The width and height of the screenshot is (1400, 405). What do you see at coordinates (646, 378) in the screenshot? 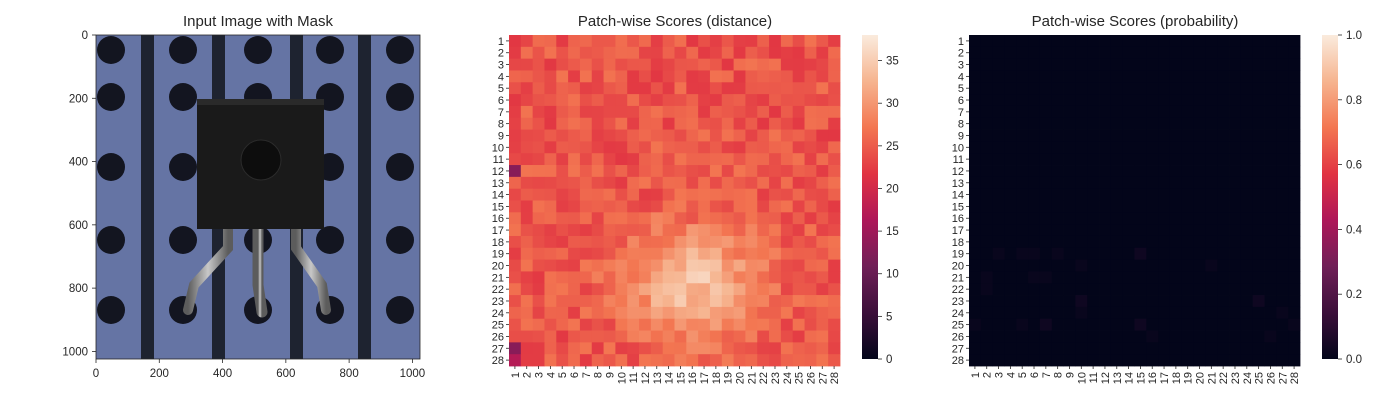
I see `col-tick-label: 12` at bounding box center [646, 378].